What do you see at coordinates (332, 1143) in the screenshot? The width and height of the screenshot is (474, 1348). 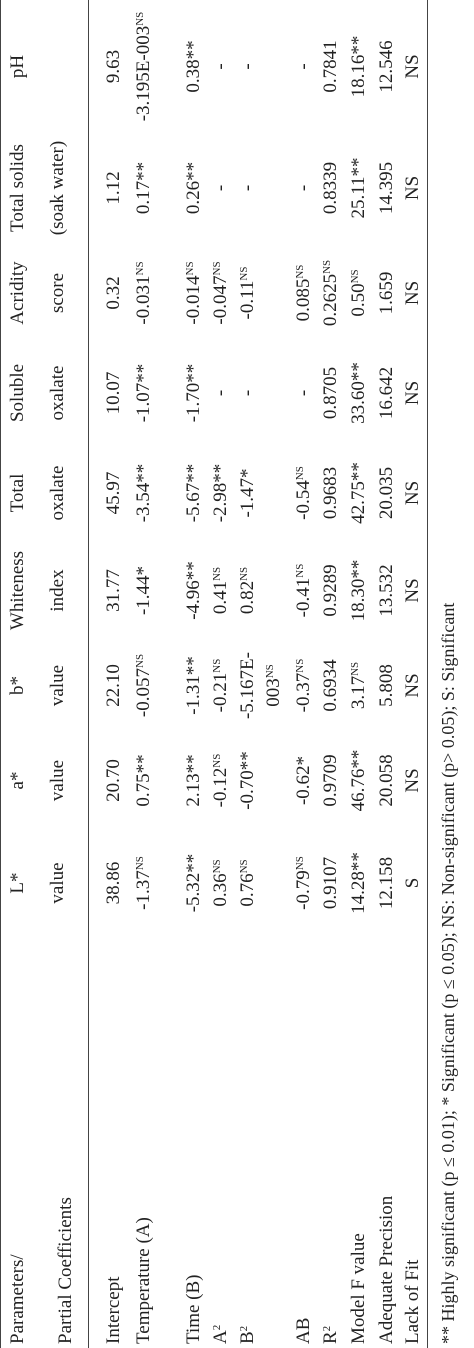 I see `row-label-cell: R2` at bounding box center [332, 1143].